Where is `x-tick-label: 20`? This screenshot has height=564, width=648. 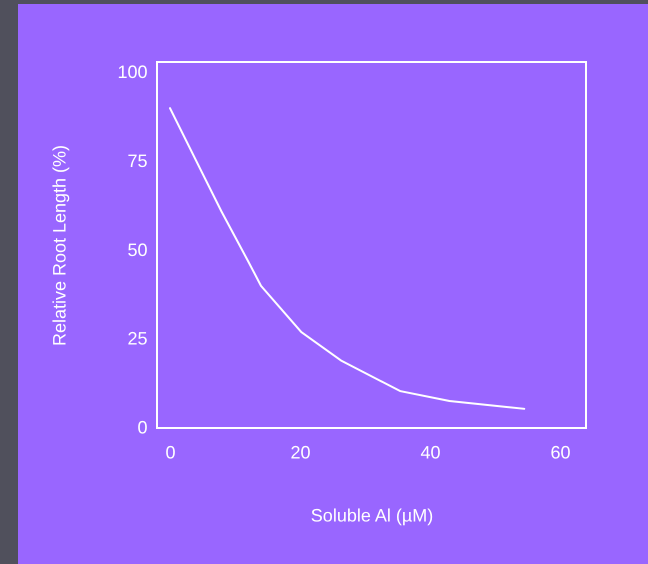
x-tick-label: 20 is located at coordinates (300, 452).